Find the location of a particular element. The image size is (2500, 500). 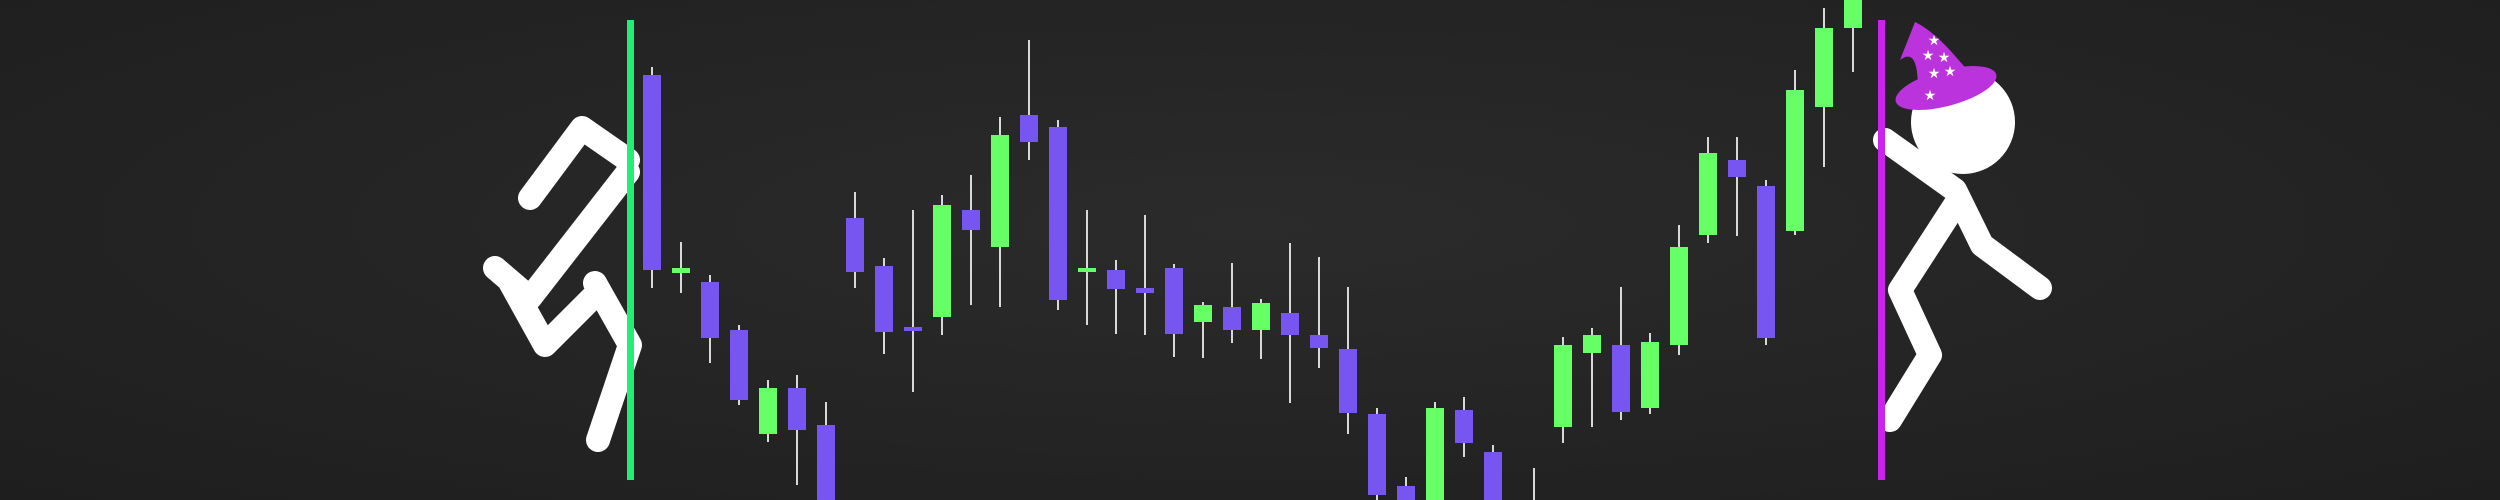

left-portal is located at coordinates (630, 250).